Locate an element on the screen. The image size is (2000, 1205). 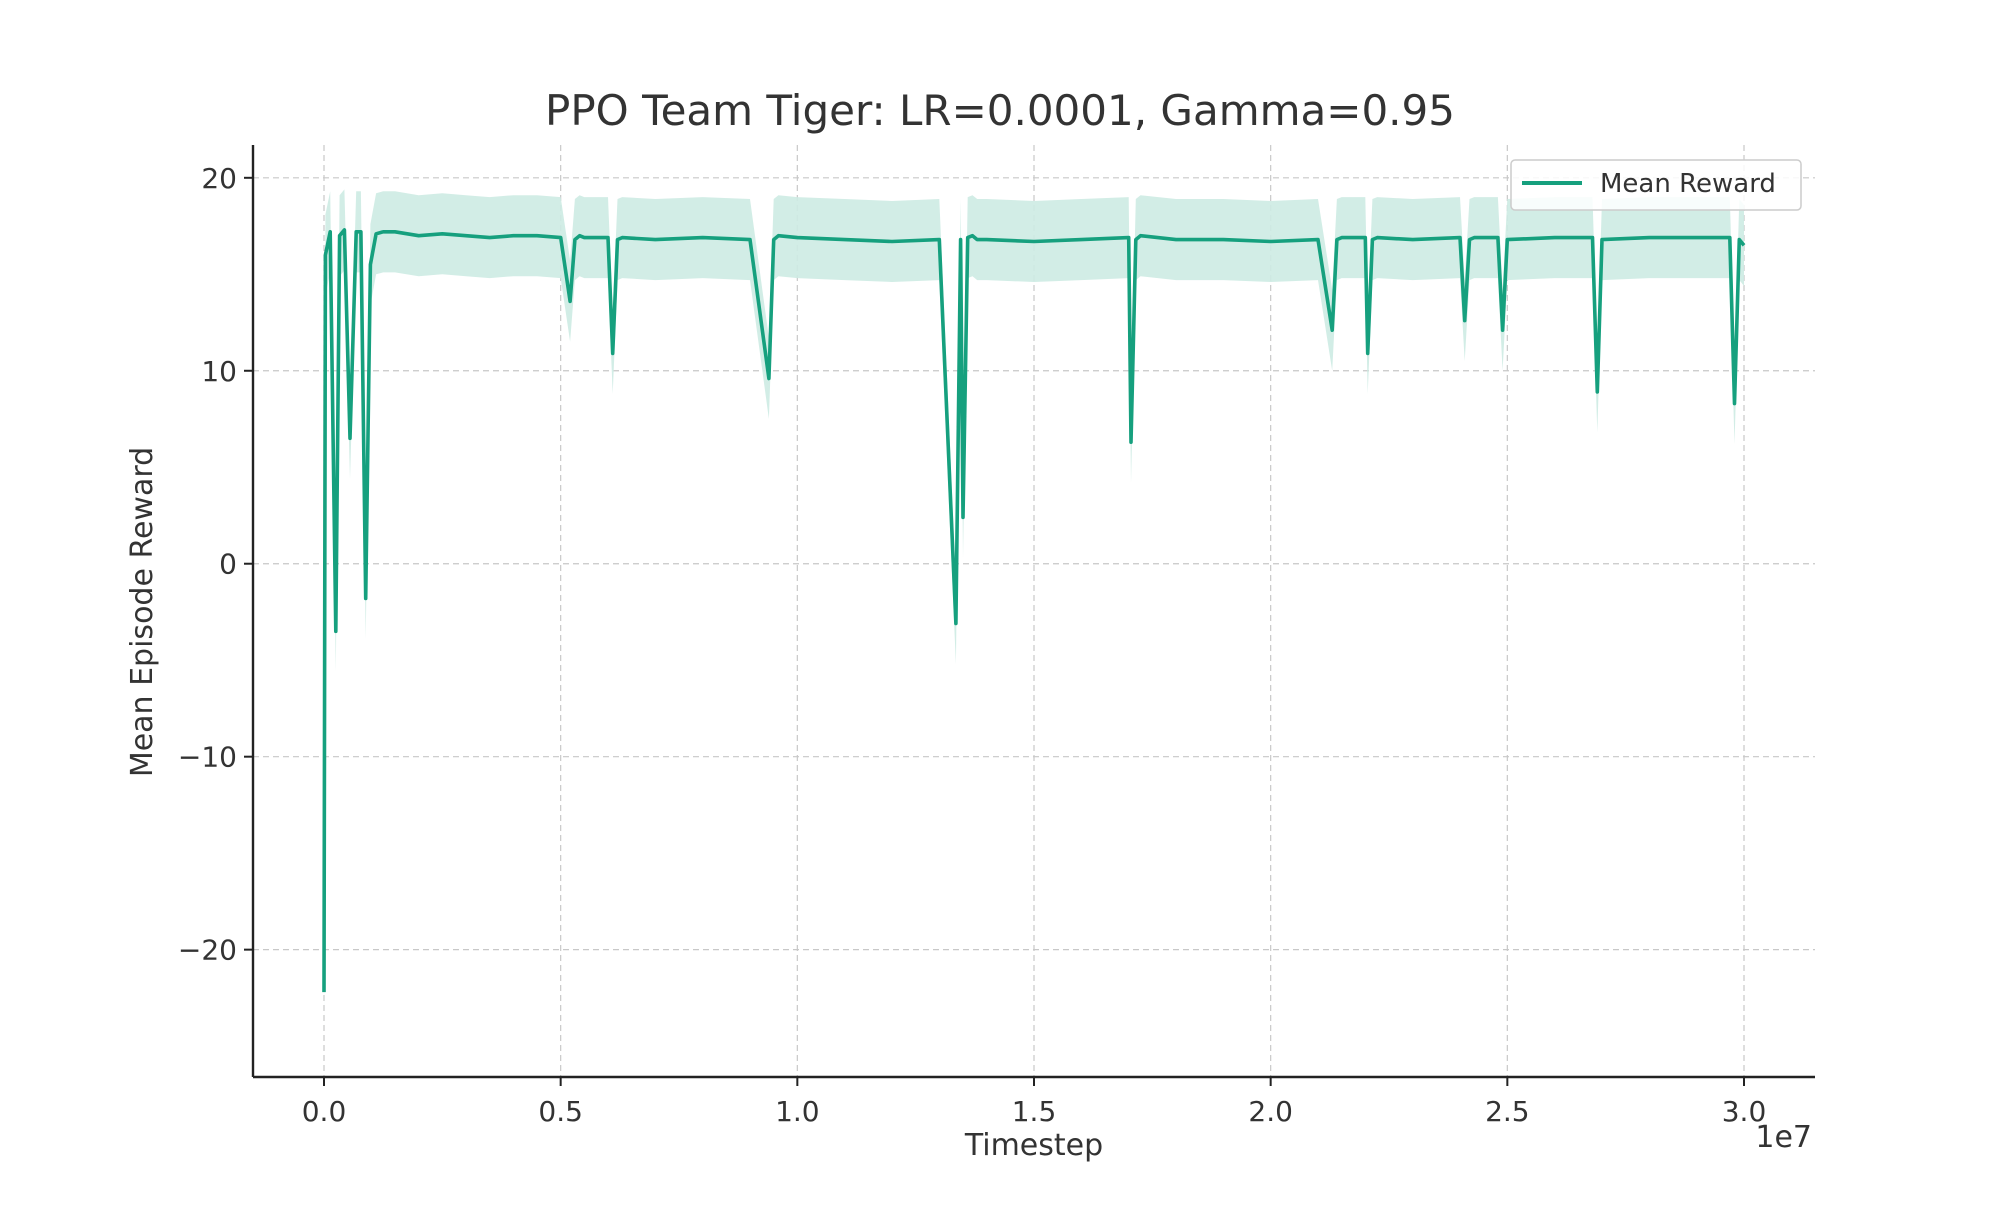
x-tick-label-0: 0.0 is located at coordinates (324, 1111).